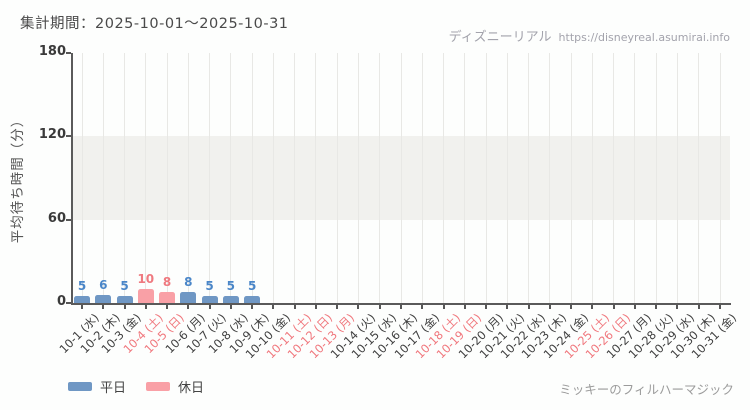  What do you see at coordinates (154, 24) in the screenshot?
I see `period-label: 集計期間：2025-10-01～2025-10-31` at bounding box center [154, 24].